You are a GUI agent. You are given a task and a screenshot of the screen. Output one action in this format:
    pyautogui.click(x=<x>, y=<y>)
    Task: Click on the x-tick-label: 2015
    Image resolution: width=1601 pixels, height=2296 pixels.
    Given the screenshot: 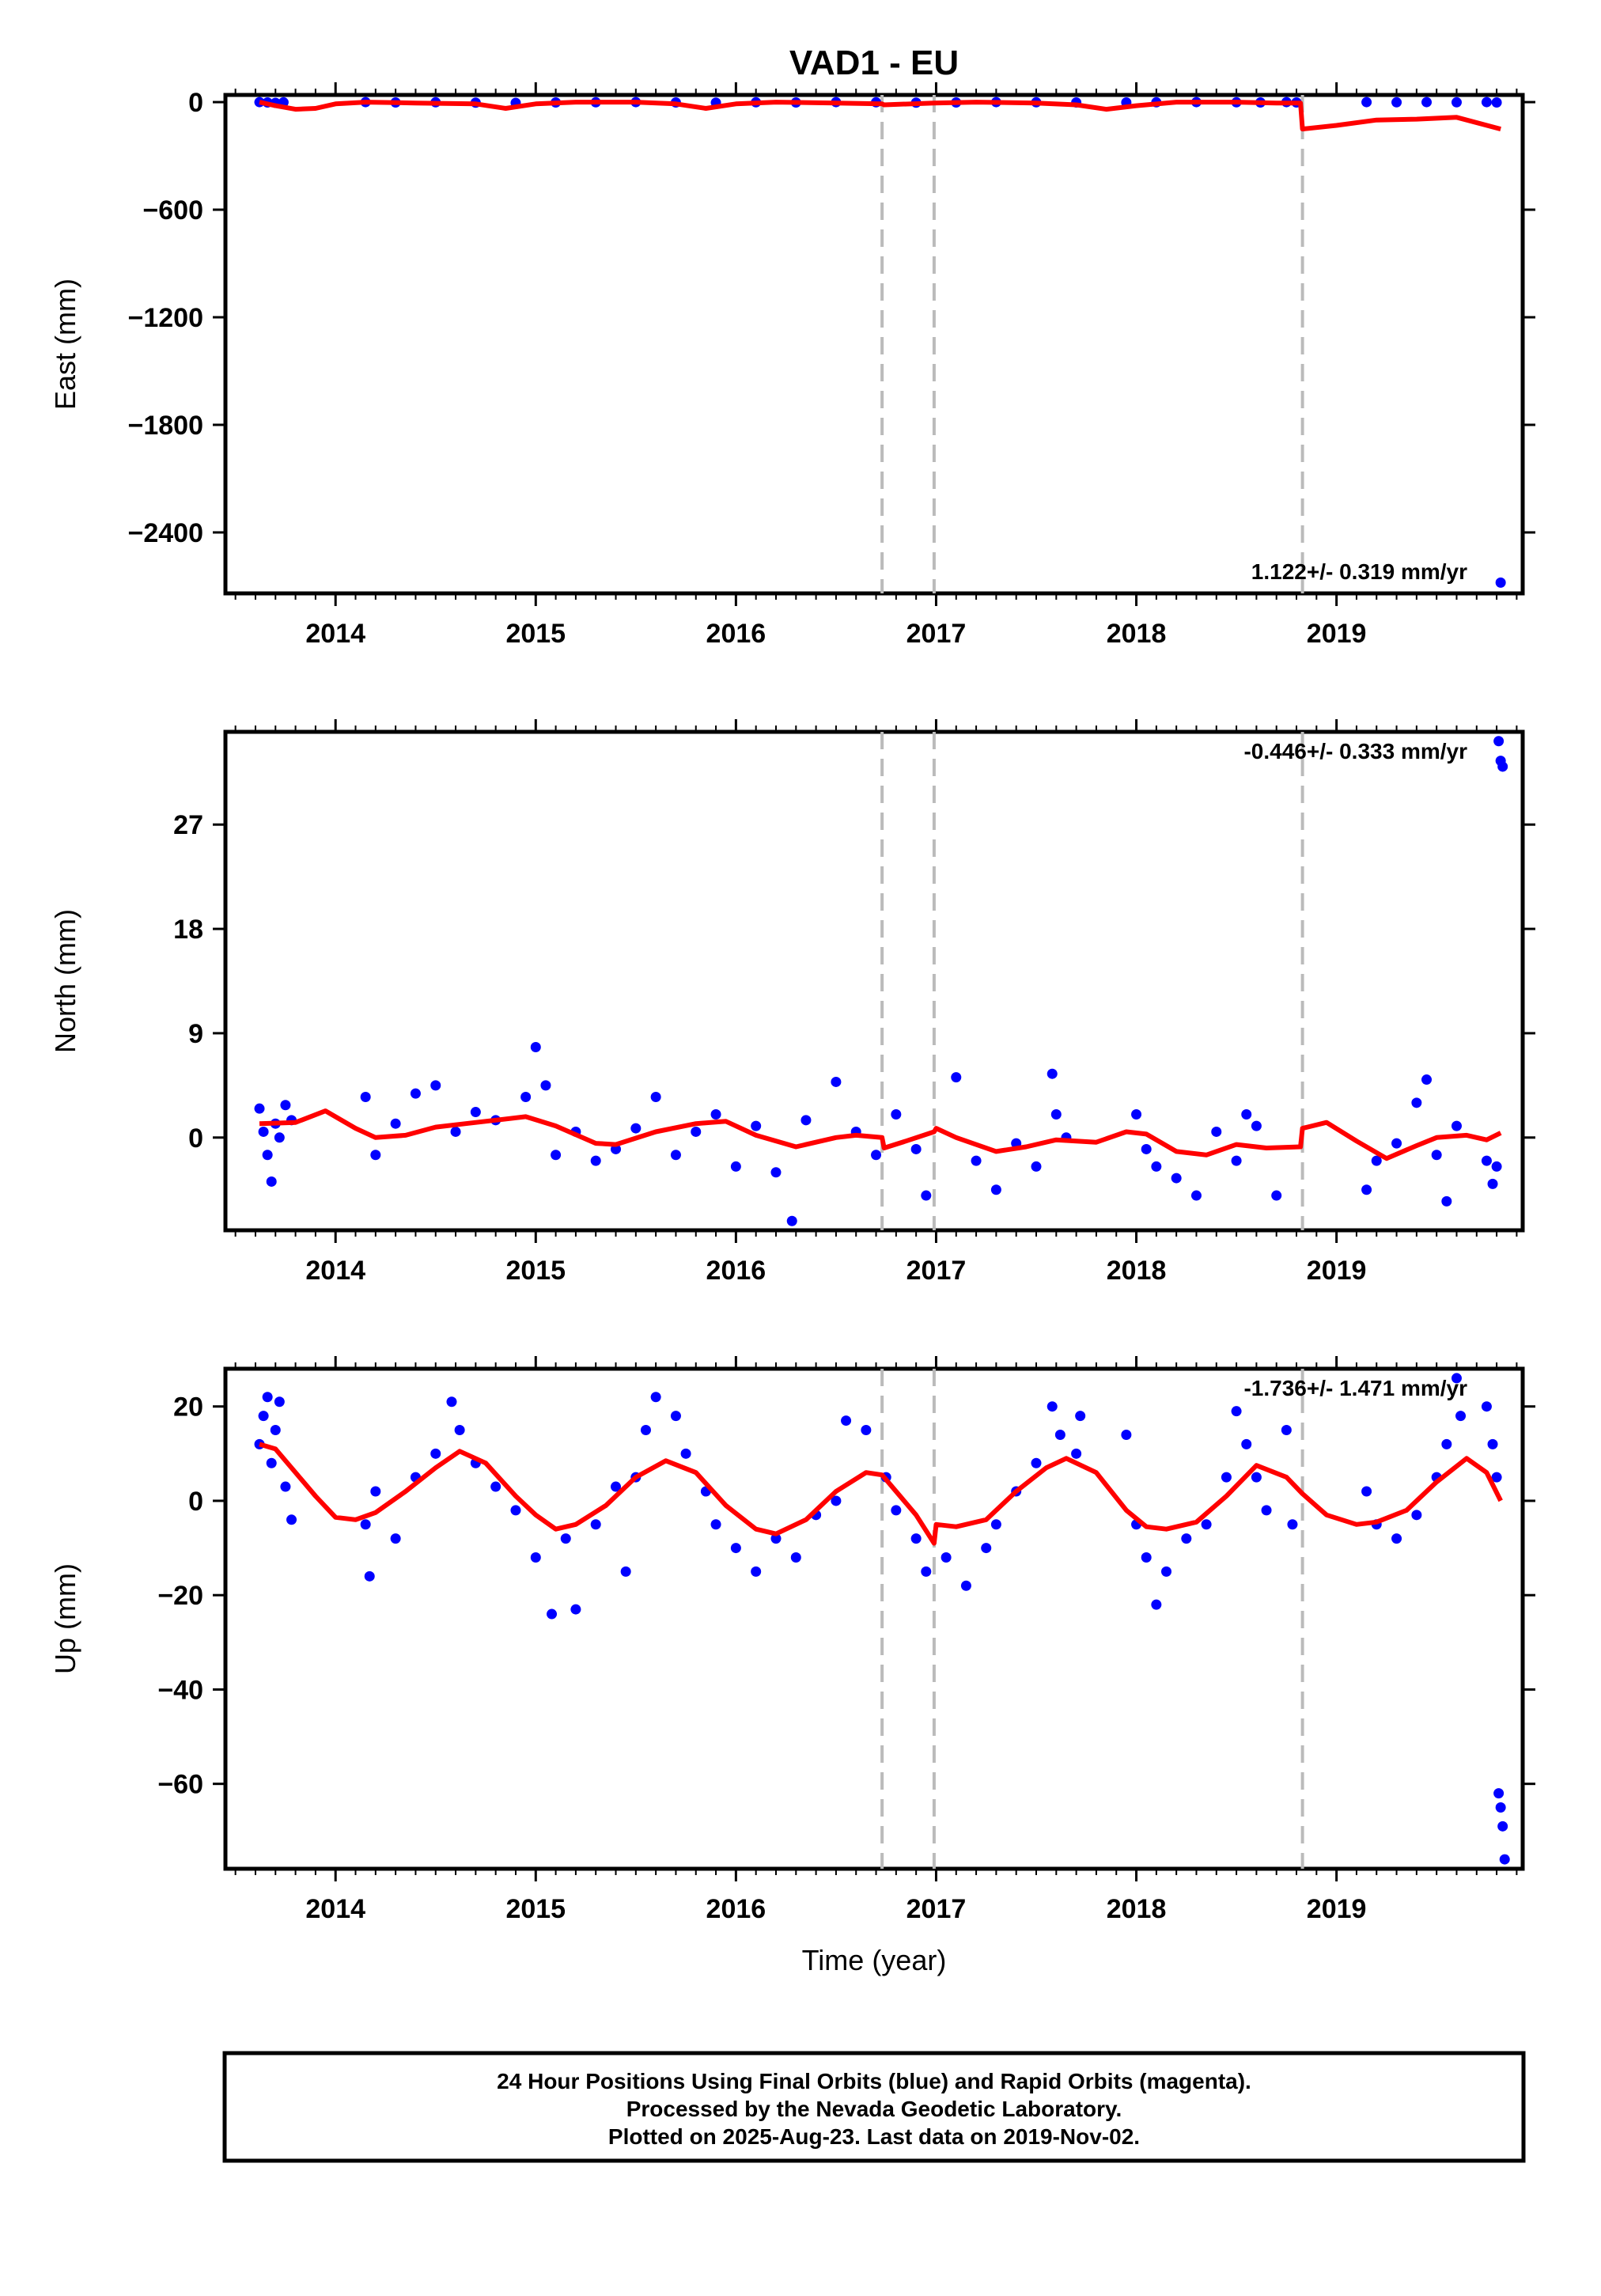 What is the action you would take?
    pyautogui.click(x=536, y=1271)
    